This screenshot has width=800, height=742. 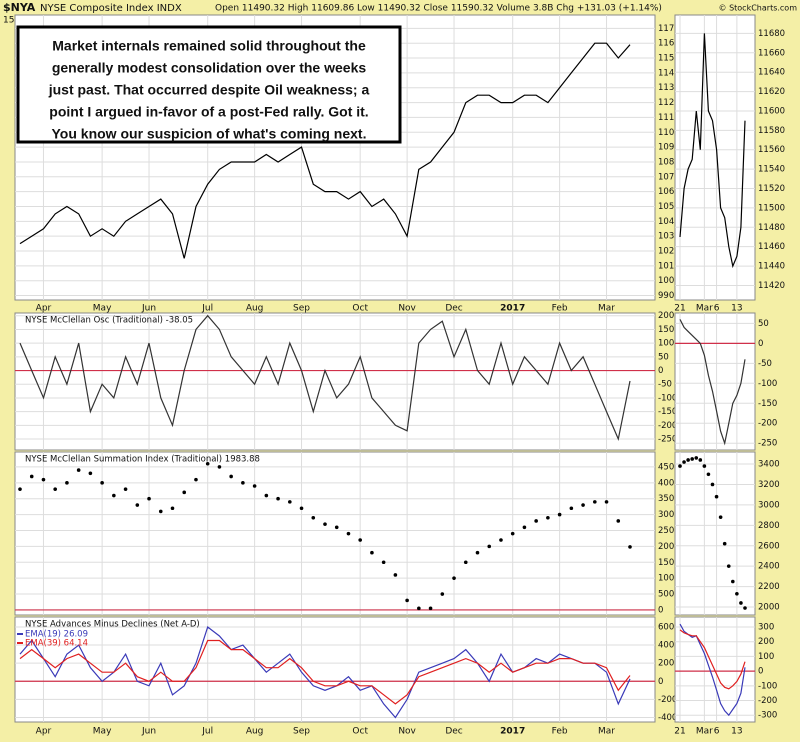 What do you see at coordinates (671, 88) in the screenshot?
I see `y-tick-label: 11300` at bounding box center [671, 88].